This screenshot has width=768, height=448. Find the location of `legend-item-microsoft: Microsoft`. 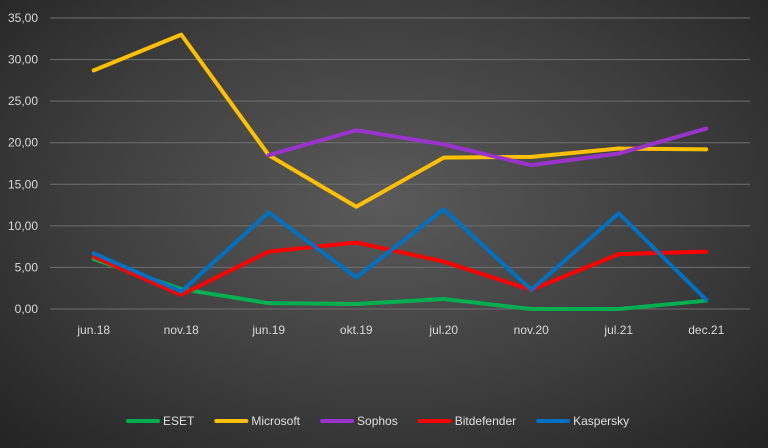

legend-item-microsoft: Microsoft is located at coordinates (257, 421).